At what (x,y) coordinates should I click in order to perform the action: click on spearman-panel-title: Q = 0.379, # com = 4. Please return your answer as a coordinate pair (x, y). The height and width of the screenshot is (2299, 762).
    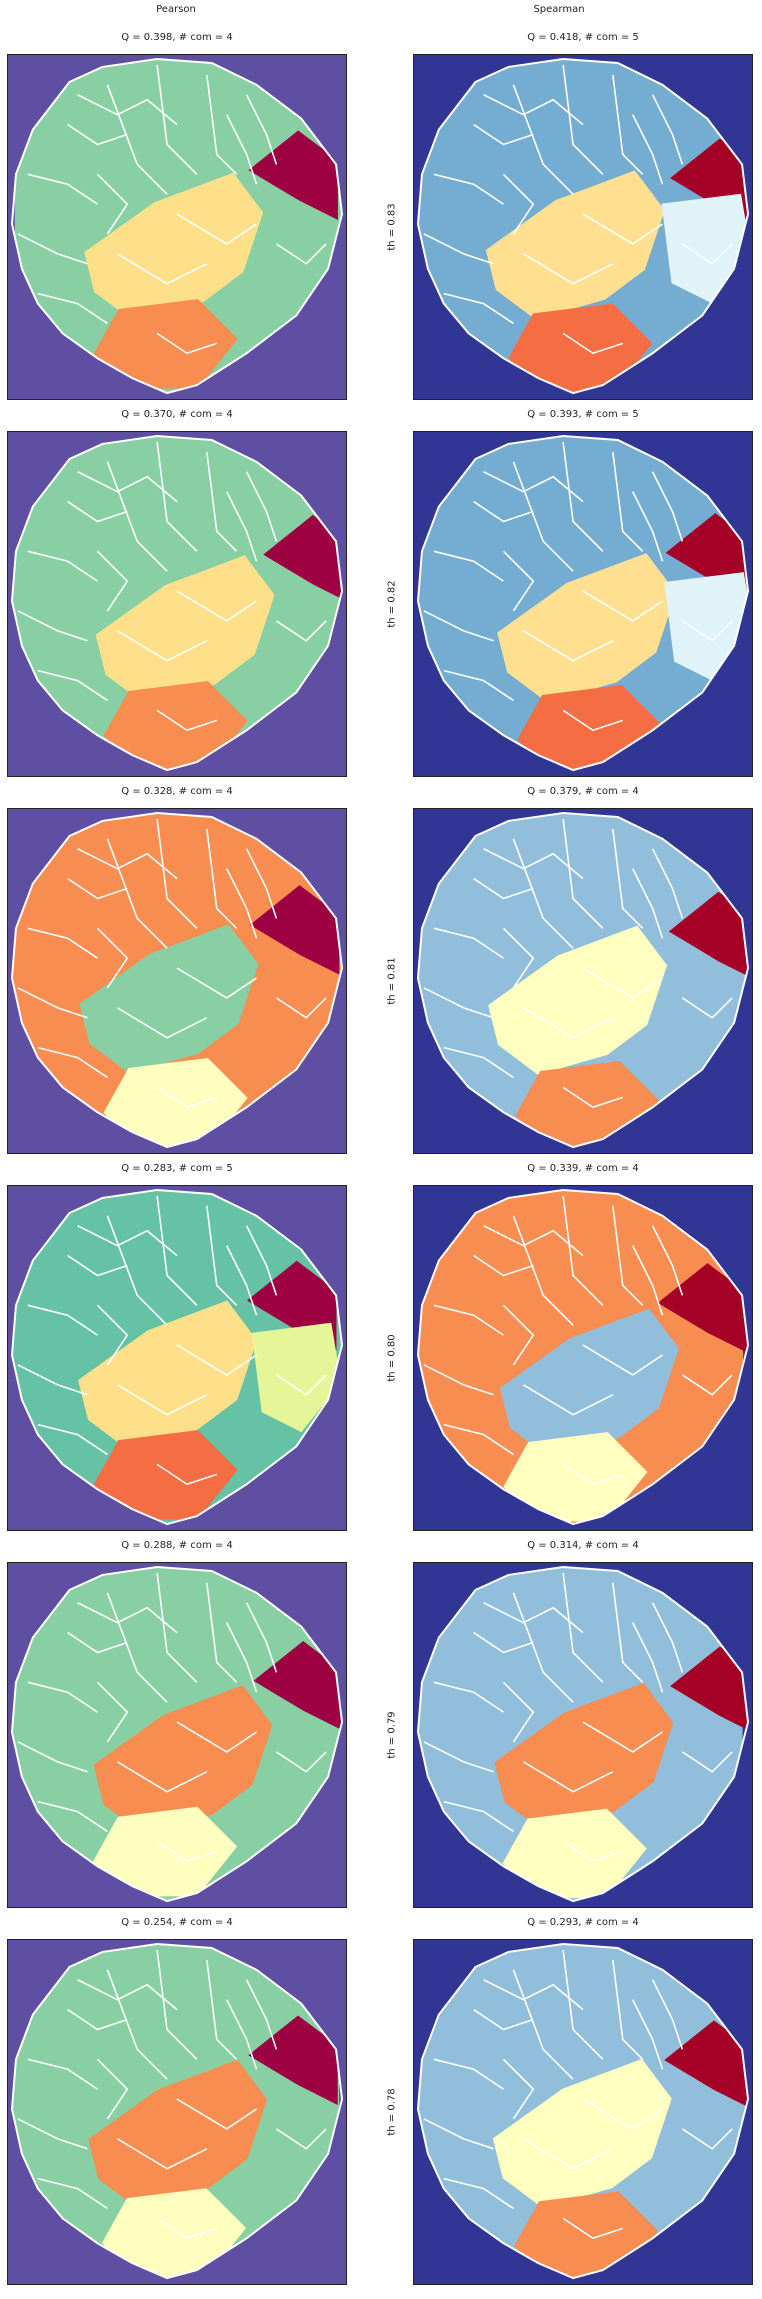
    Looking at the image, I should click on (583, 791).